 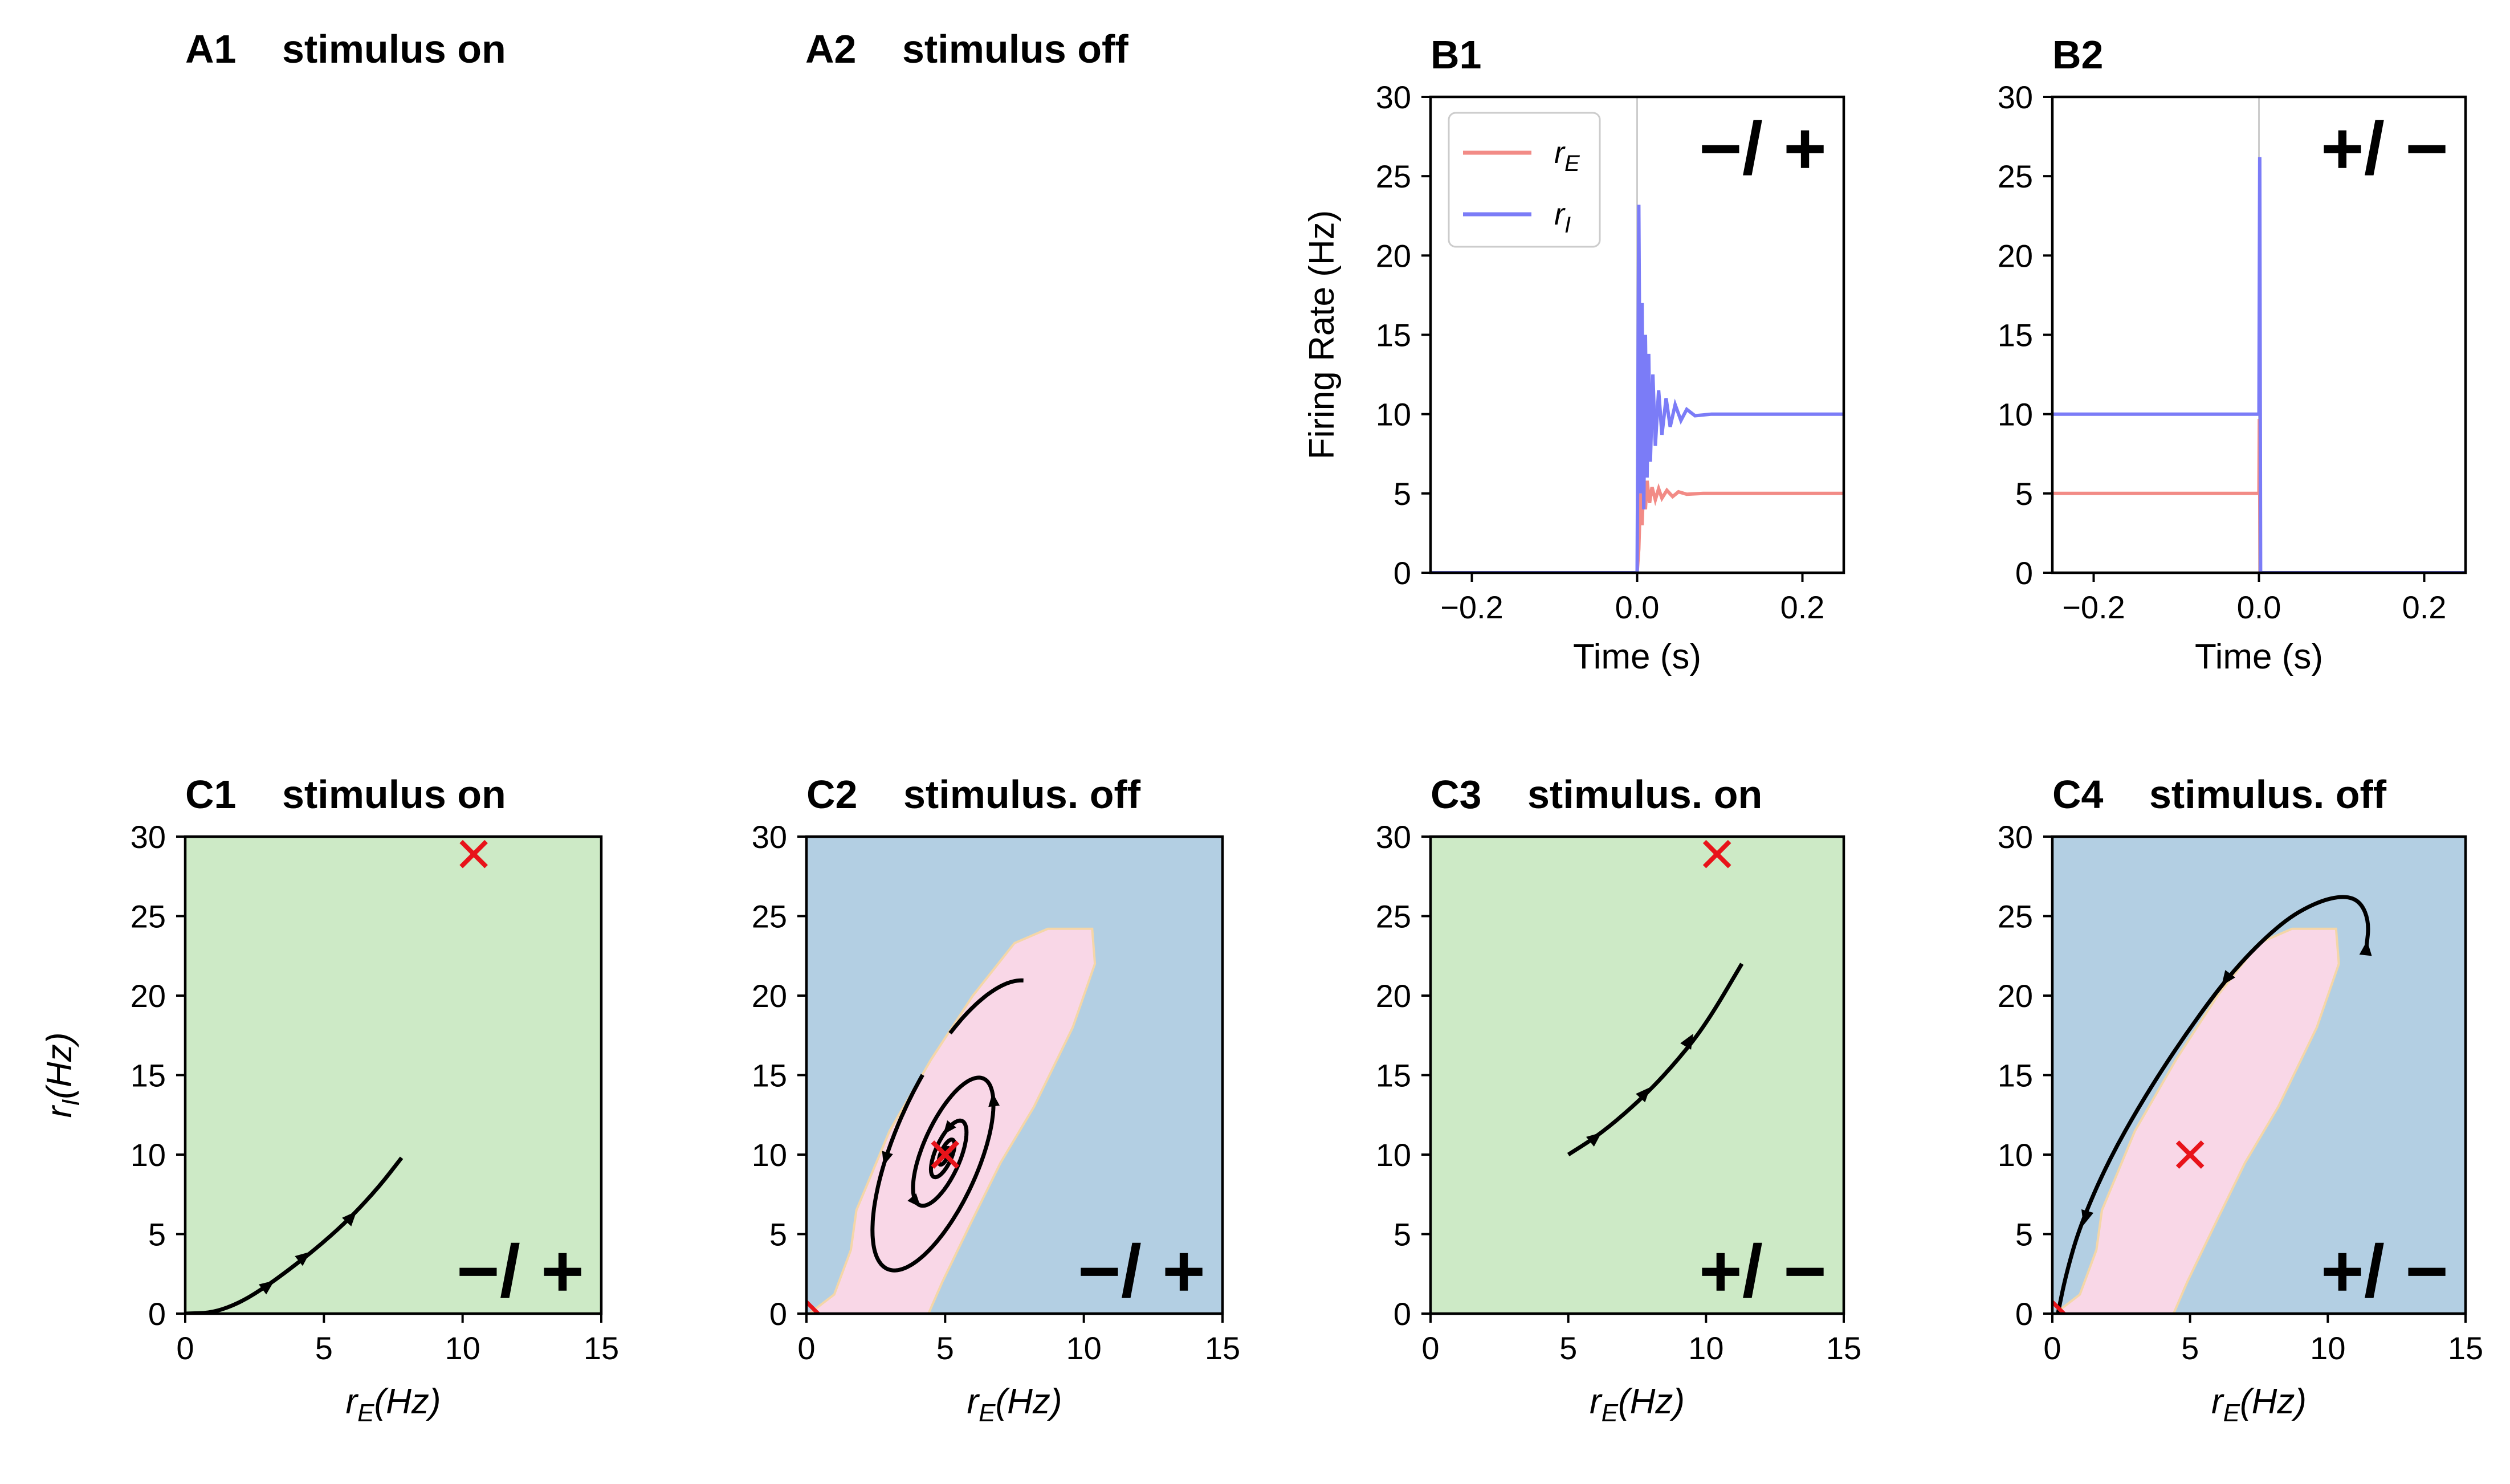 I want to click on c2-ytick-label: 30, so click(x=770, y=837).